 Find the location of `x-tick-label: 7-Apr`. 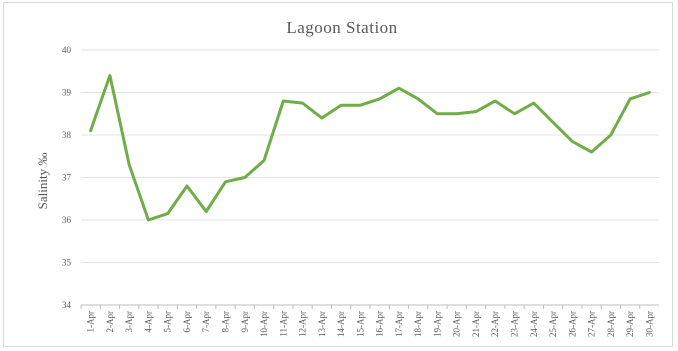

x-tick-label: 7-Apr is located at coordinates (206, 322).